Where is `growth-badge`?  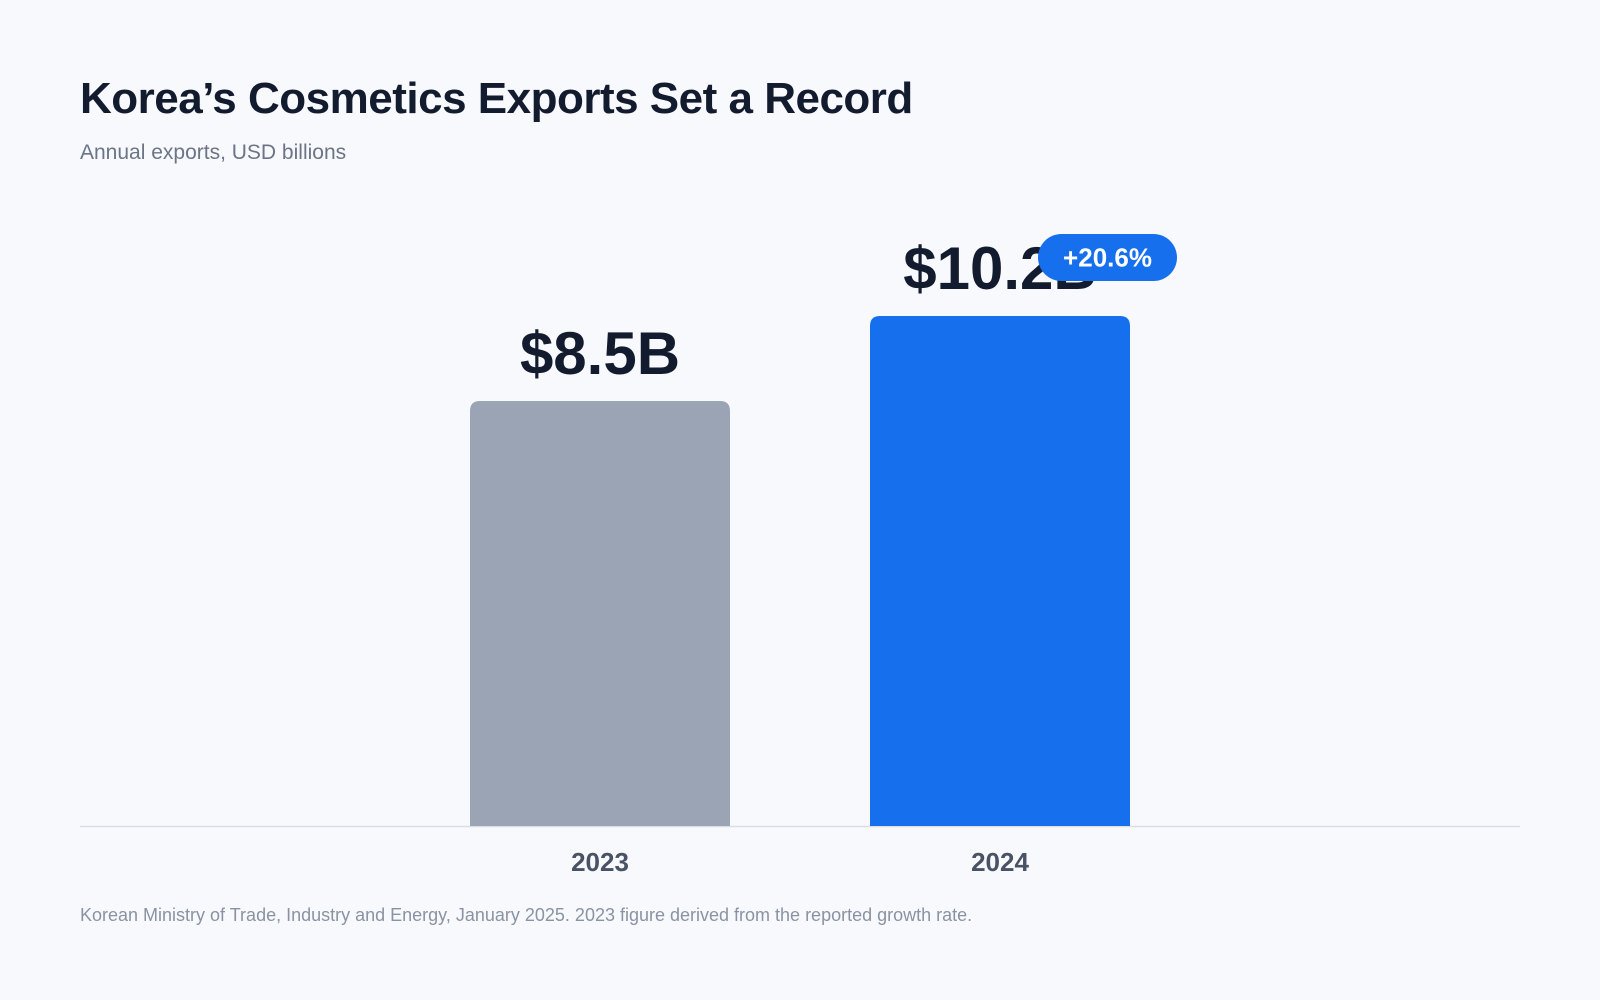 growth-badge is located at coordinates (1107, 257).